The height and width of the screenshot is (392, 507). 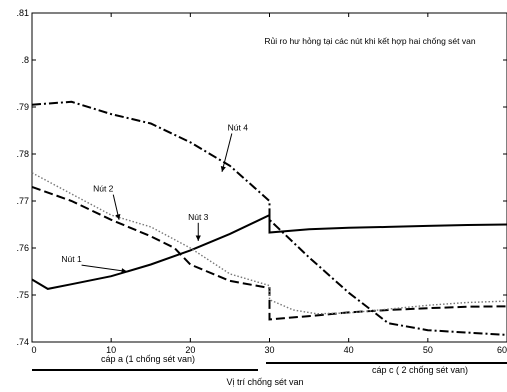 What do you see at coordinates (269, 350) in the screenshot?
I see `x-tick-label: 30` at bounding box center [269, 350].